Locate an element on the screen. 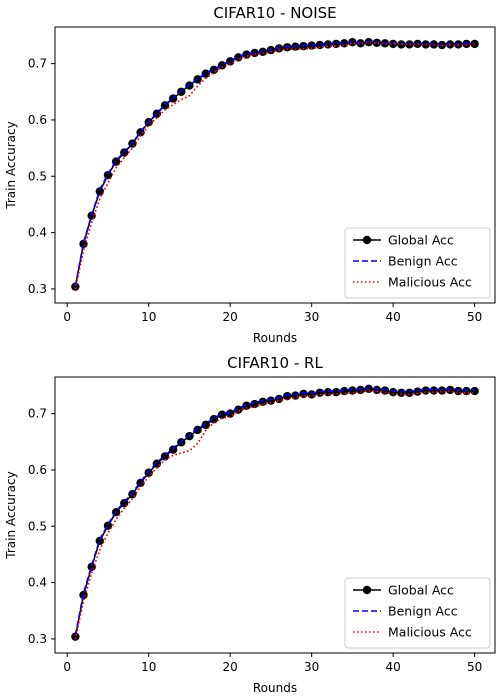 The width and height of the screenshot is (500, 700). chart-title: CIFAR10 - RL is located at coordinates (275, 363).